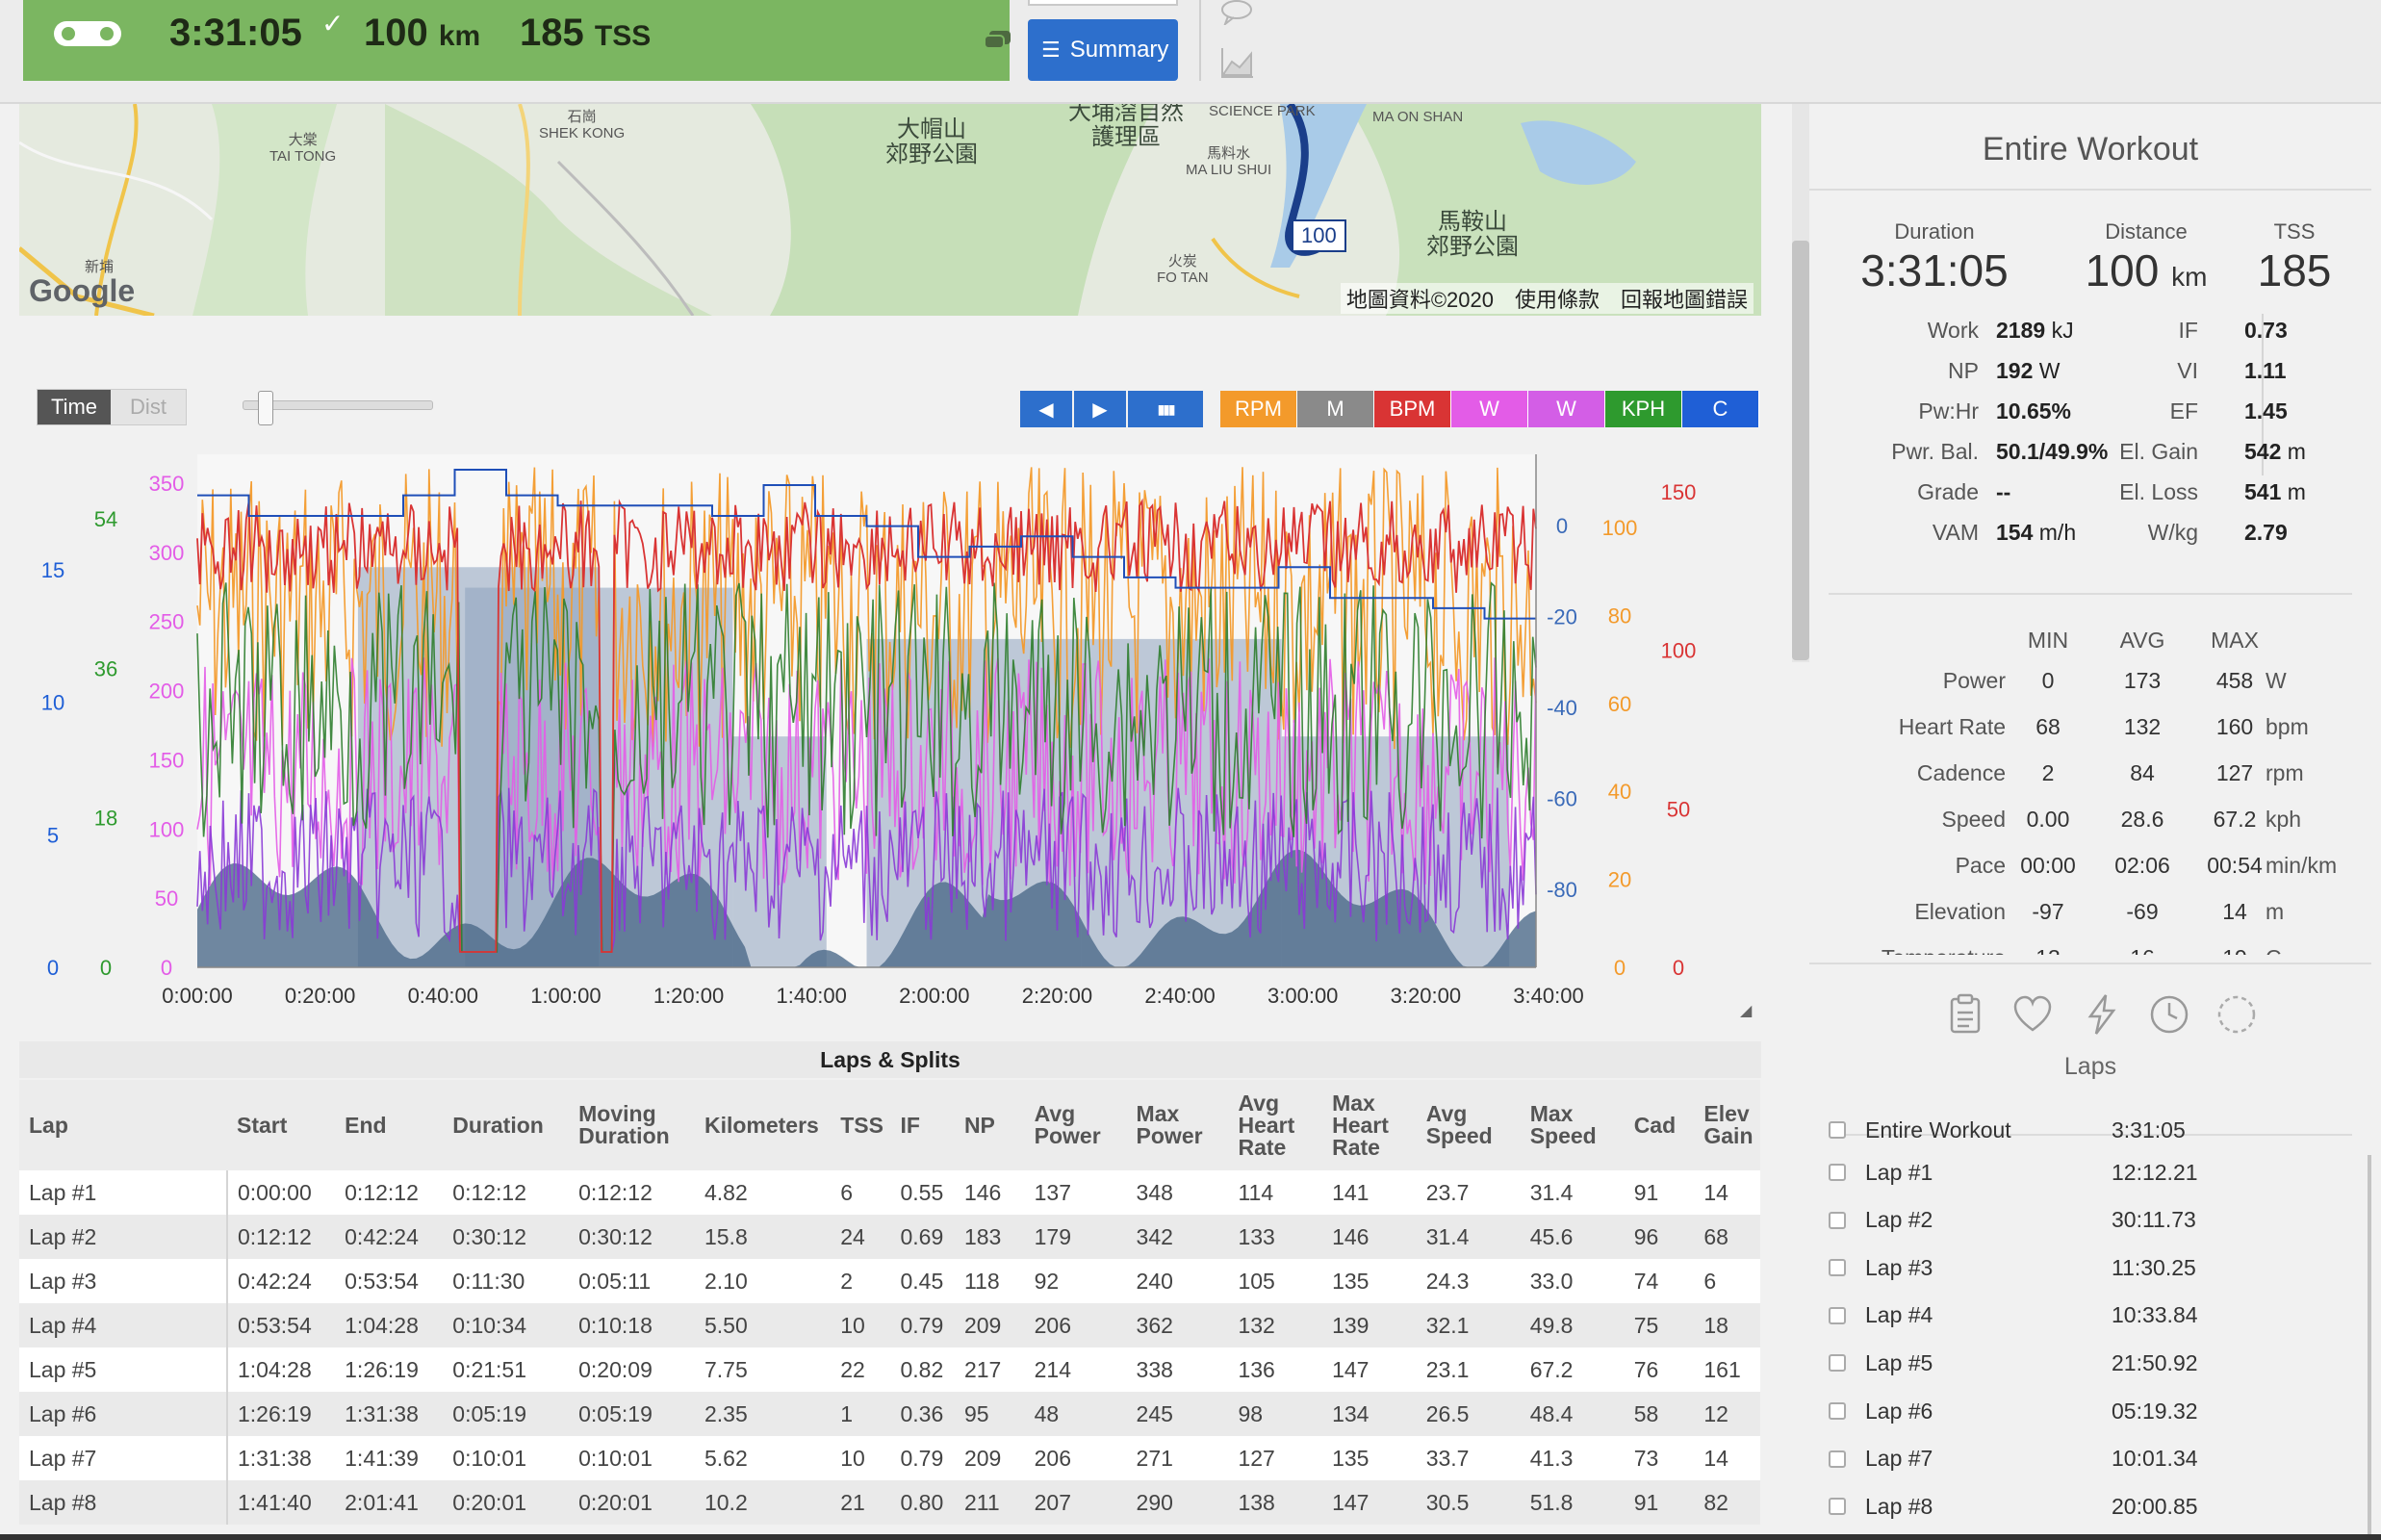  What do you see at coordinates (389, 1325) in the screenshot?
I see `table-cell: 1:04:28` at bounding box center [389, 1325].